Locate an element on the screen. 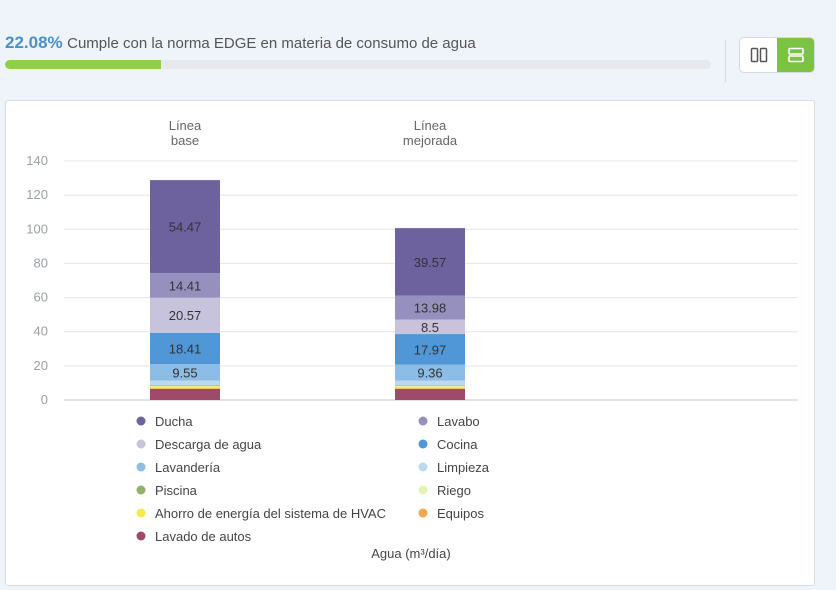  legend-label: Lavado de autos is located at coordinates (203, 536).